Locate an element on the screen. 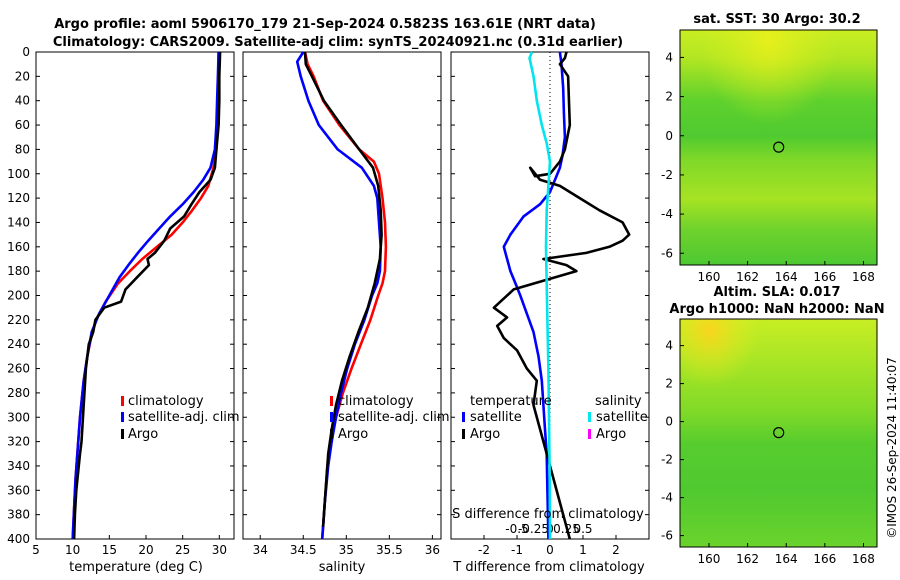 The height and width of the screenshot is (580, 900). x-tick-label: -2 is located at coordinates (484, 550).